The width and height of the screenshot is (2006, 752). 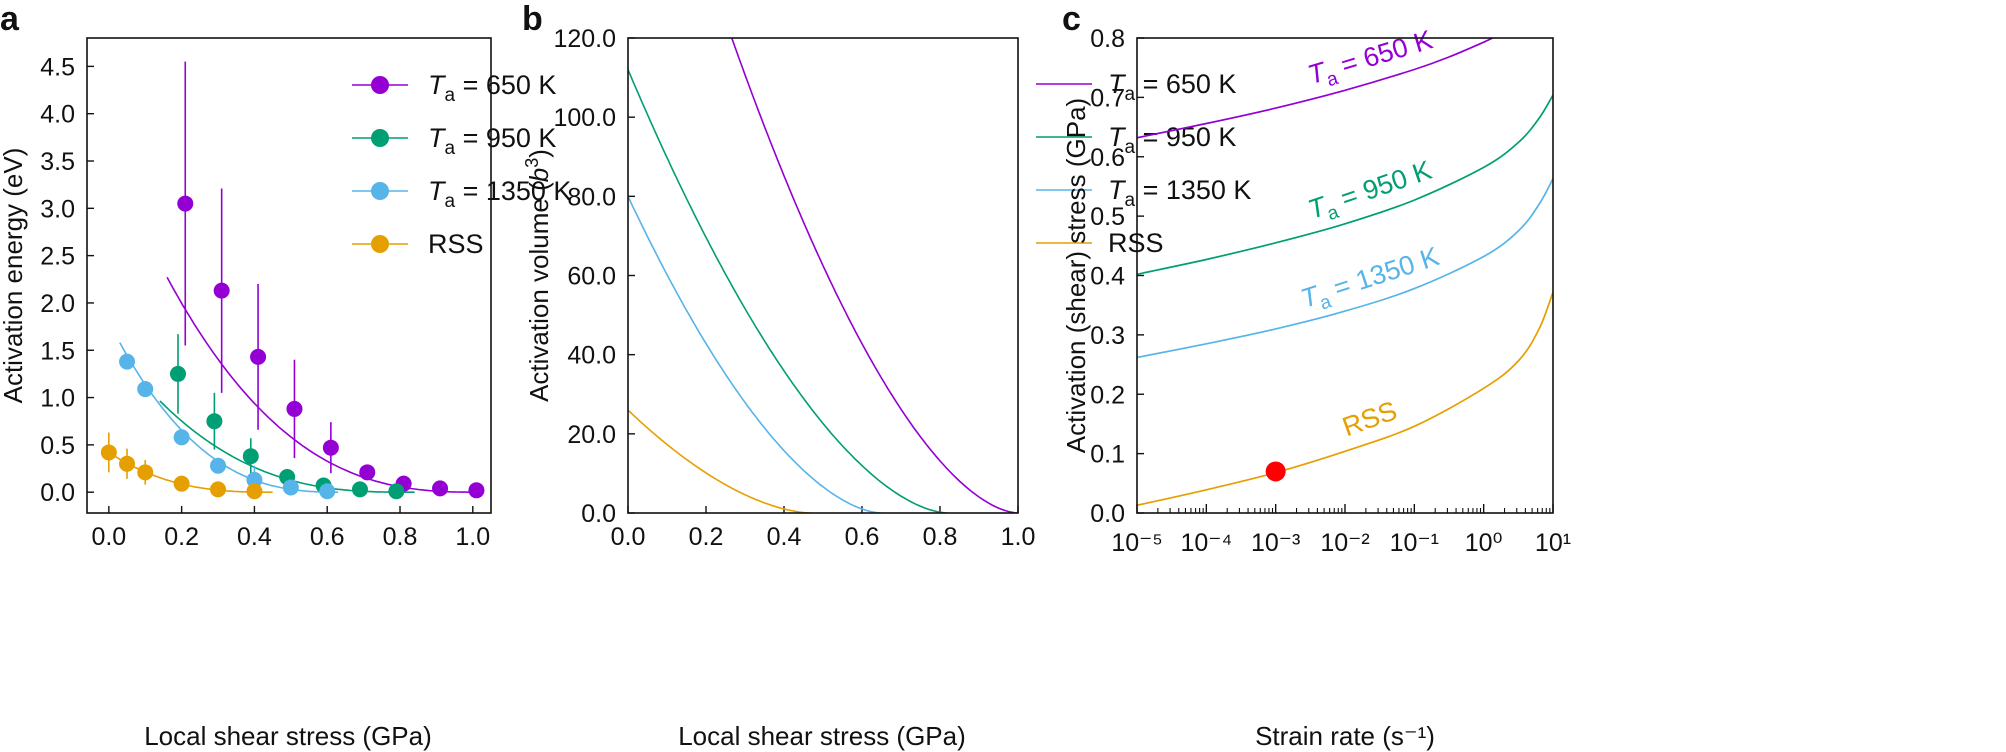 I want to click on y-tick-label: 4.0, so click(x=57, y=115).